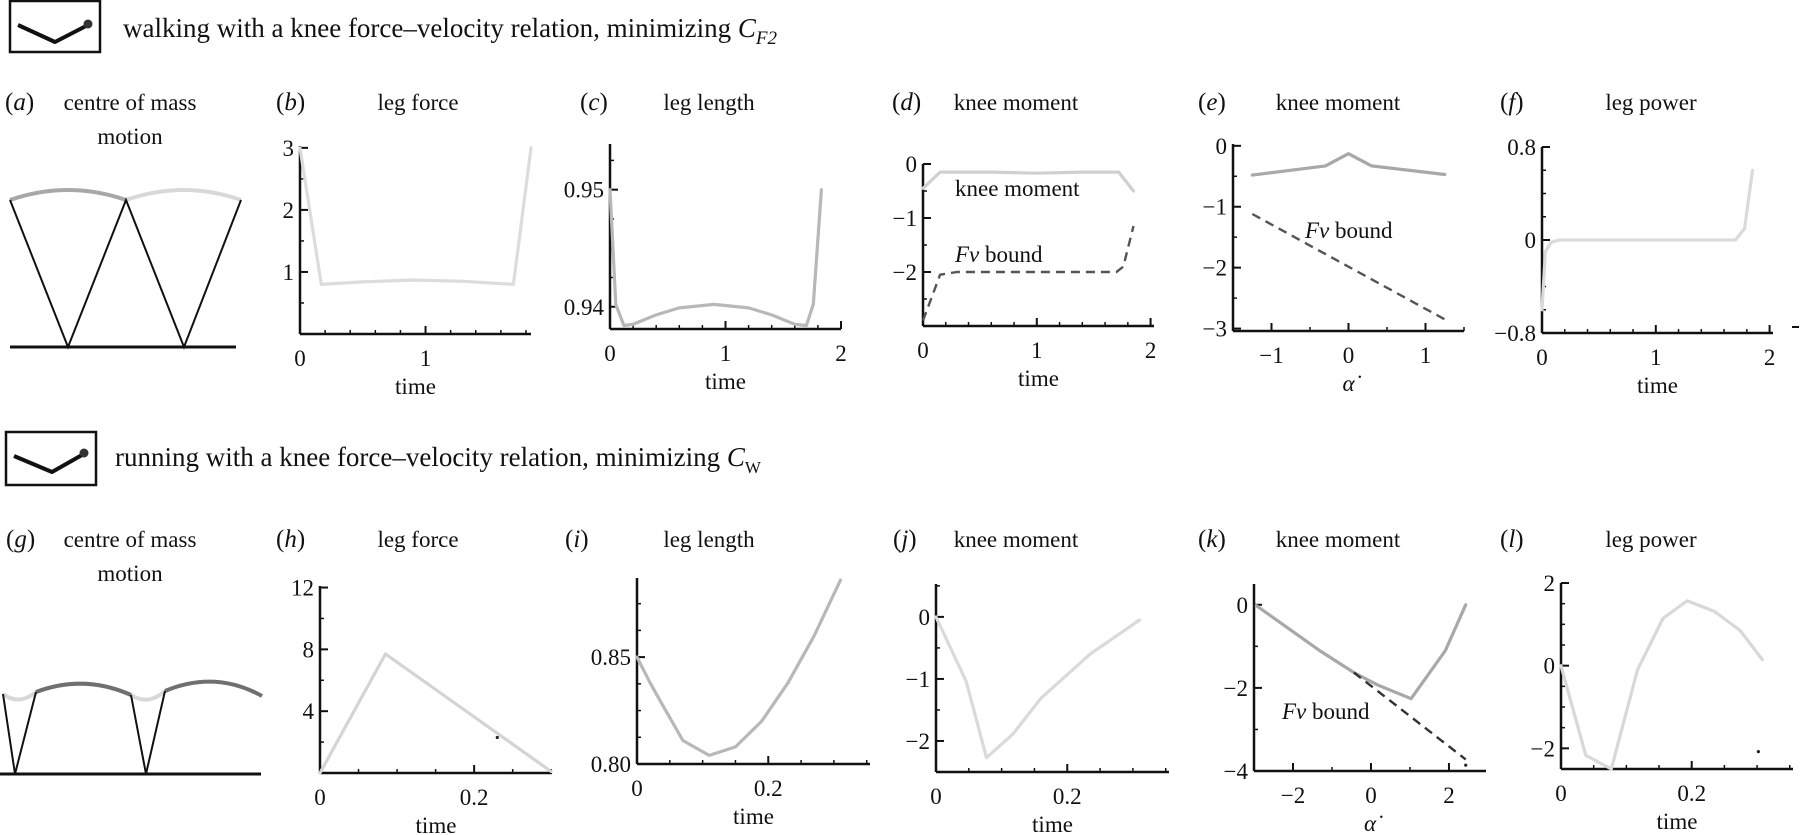 The image size is (1800, 835). What do you see at coordinates (417, 539) in the screenshot?
I see `panel-title: leg force` at bounding box center [417, 539].